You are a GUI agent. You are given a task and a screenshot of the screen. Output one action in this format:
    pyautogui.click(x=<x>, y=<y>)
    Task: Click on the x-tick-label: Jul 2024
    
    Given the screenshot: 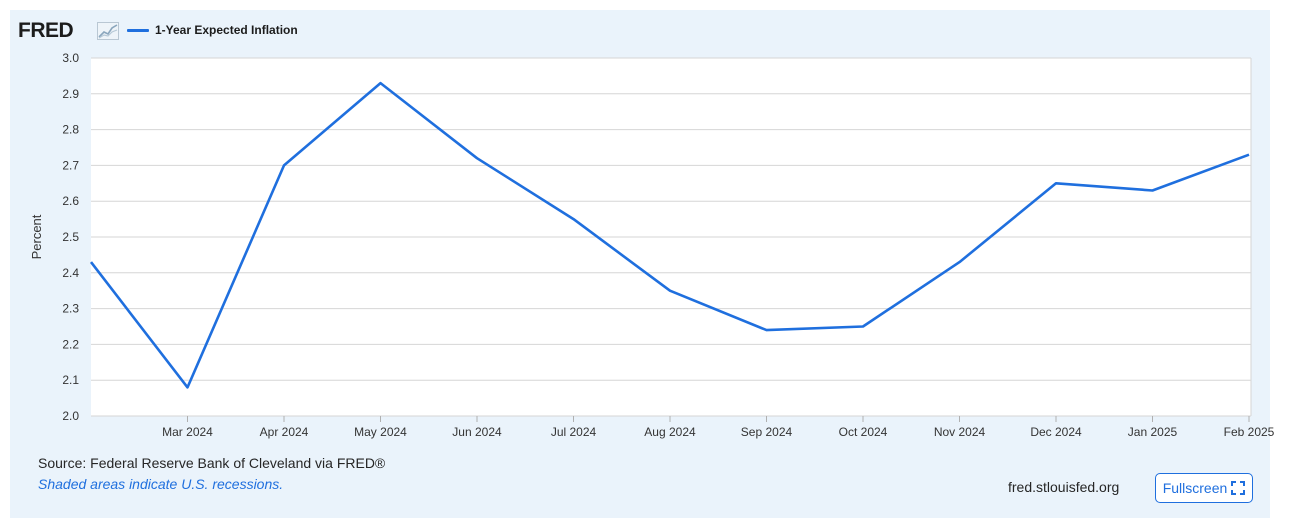 What is the action you would take?
    pyautogui.click(x=574, y=432)
    